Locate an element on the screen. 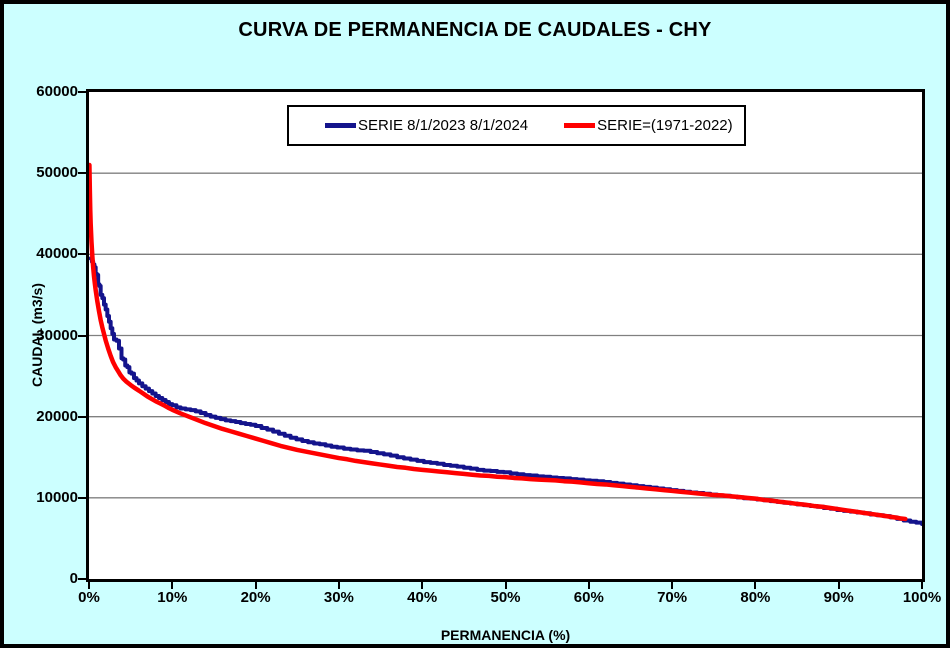 The width and height of the screenshot is (950, 648). y-tick-label: 0 is located at coordinates (73, 578).